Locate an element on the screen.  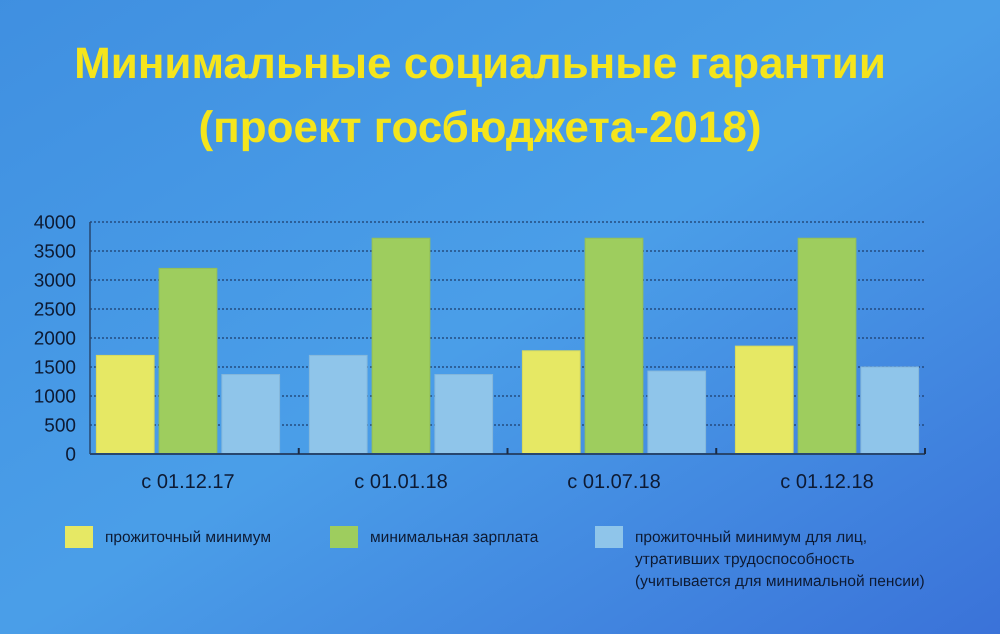
y-tick-label: 1000 is located at coordinates (55, 397).